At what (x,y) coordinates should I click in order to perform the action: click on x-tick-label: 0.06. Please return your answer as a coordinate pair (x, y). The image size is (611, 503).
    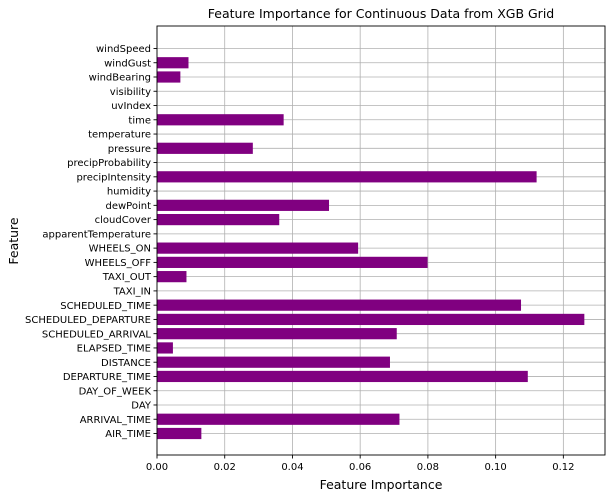
    Looking at the image, I should click on (360, 467).